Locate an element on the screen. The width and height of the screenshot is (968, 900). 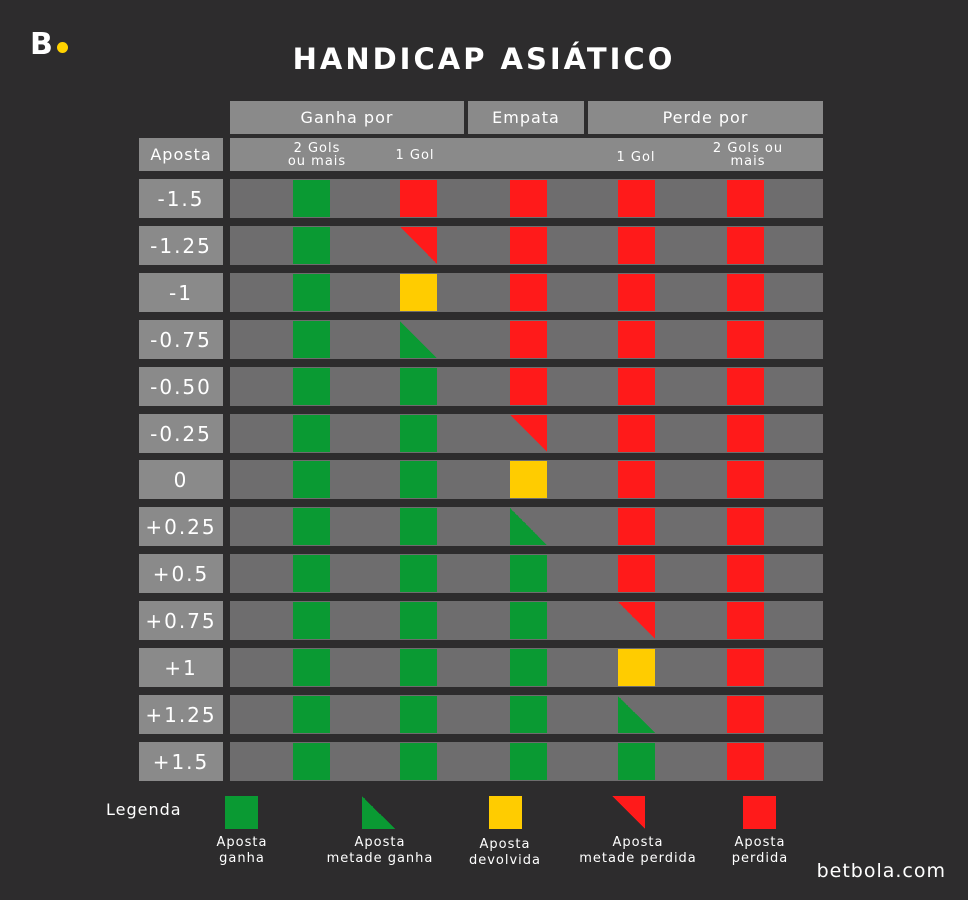
legend-label-refund: Aposta devolvida is located at coordinates (505, 852).